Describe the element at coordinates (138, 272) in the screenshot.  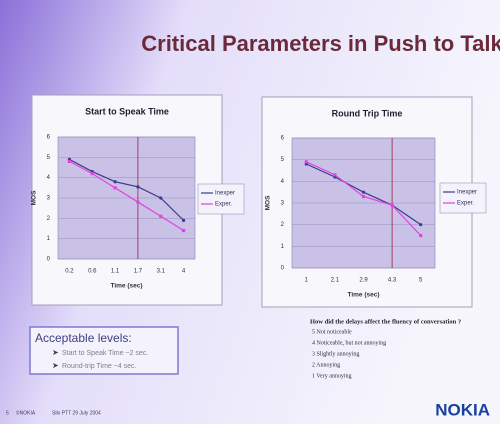
I see `x-tick-label: 1.7` at that location.